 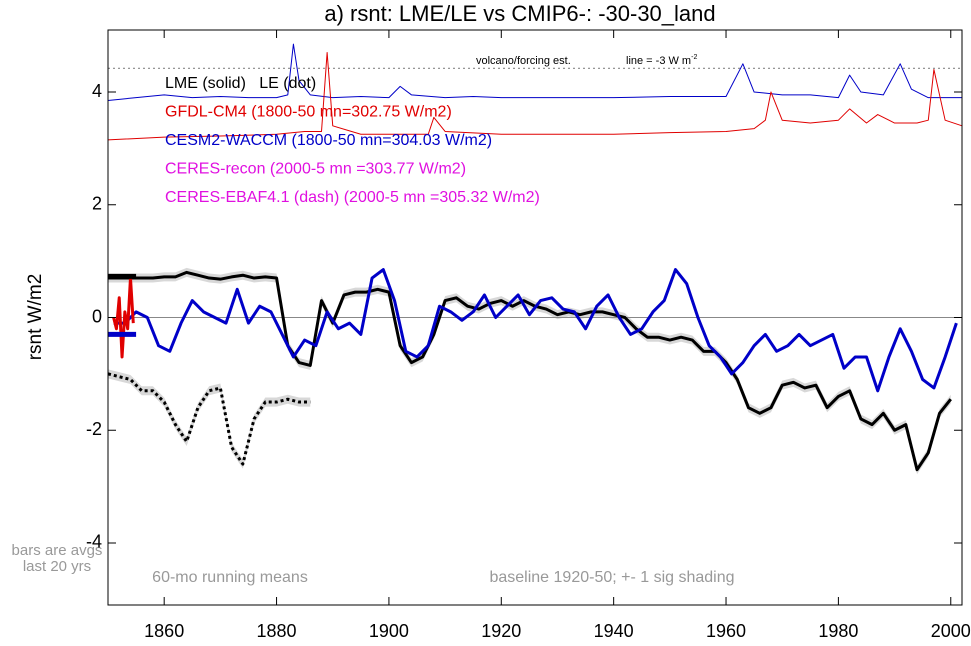 I want to click on annotation: 60-mo running means, so click(x=230, y=577).